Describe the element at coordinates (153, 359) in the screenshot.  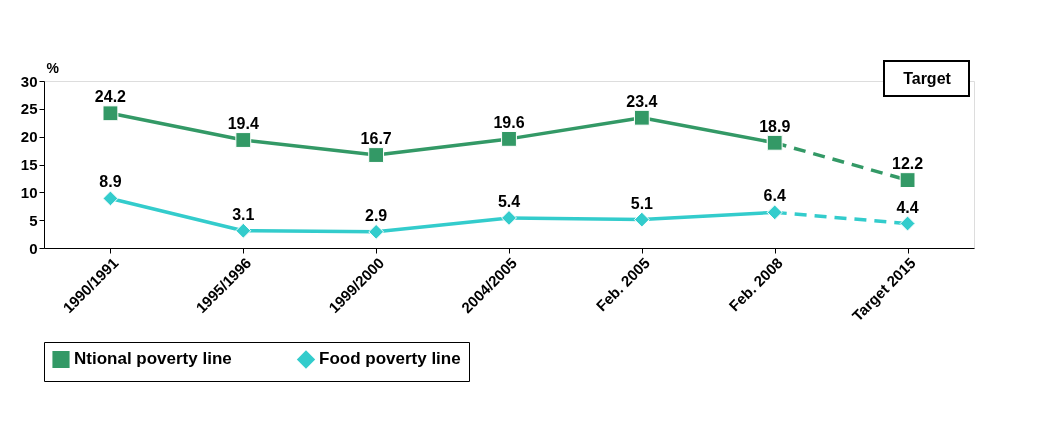
I see `legend-label: Ntional poverty line` at that location.